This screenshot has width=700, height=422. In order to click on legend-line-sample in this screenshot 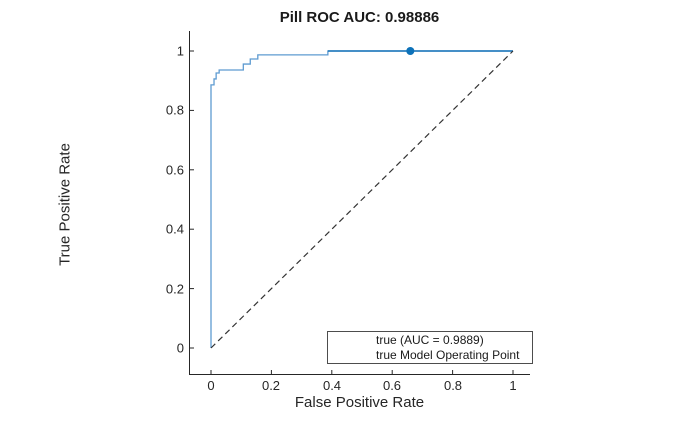, I will do `click(350, 340)`.